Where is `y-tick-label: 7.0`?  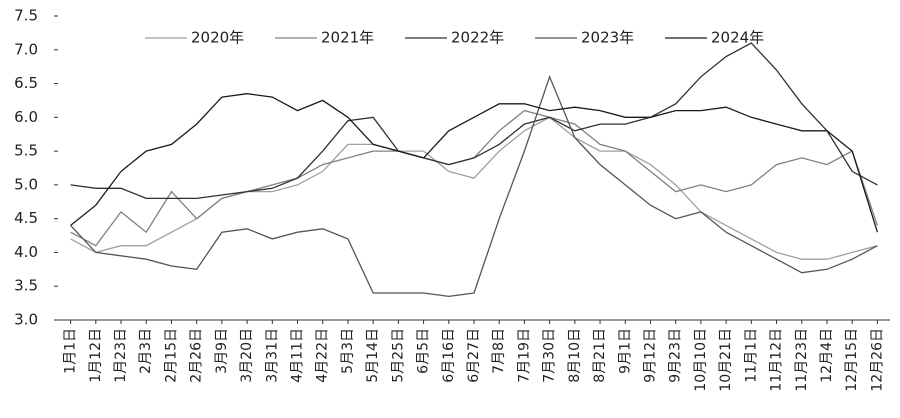 y-tick-label: 7.0 is located at coordinates (26, 49).